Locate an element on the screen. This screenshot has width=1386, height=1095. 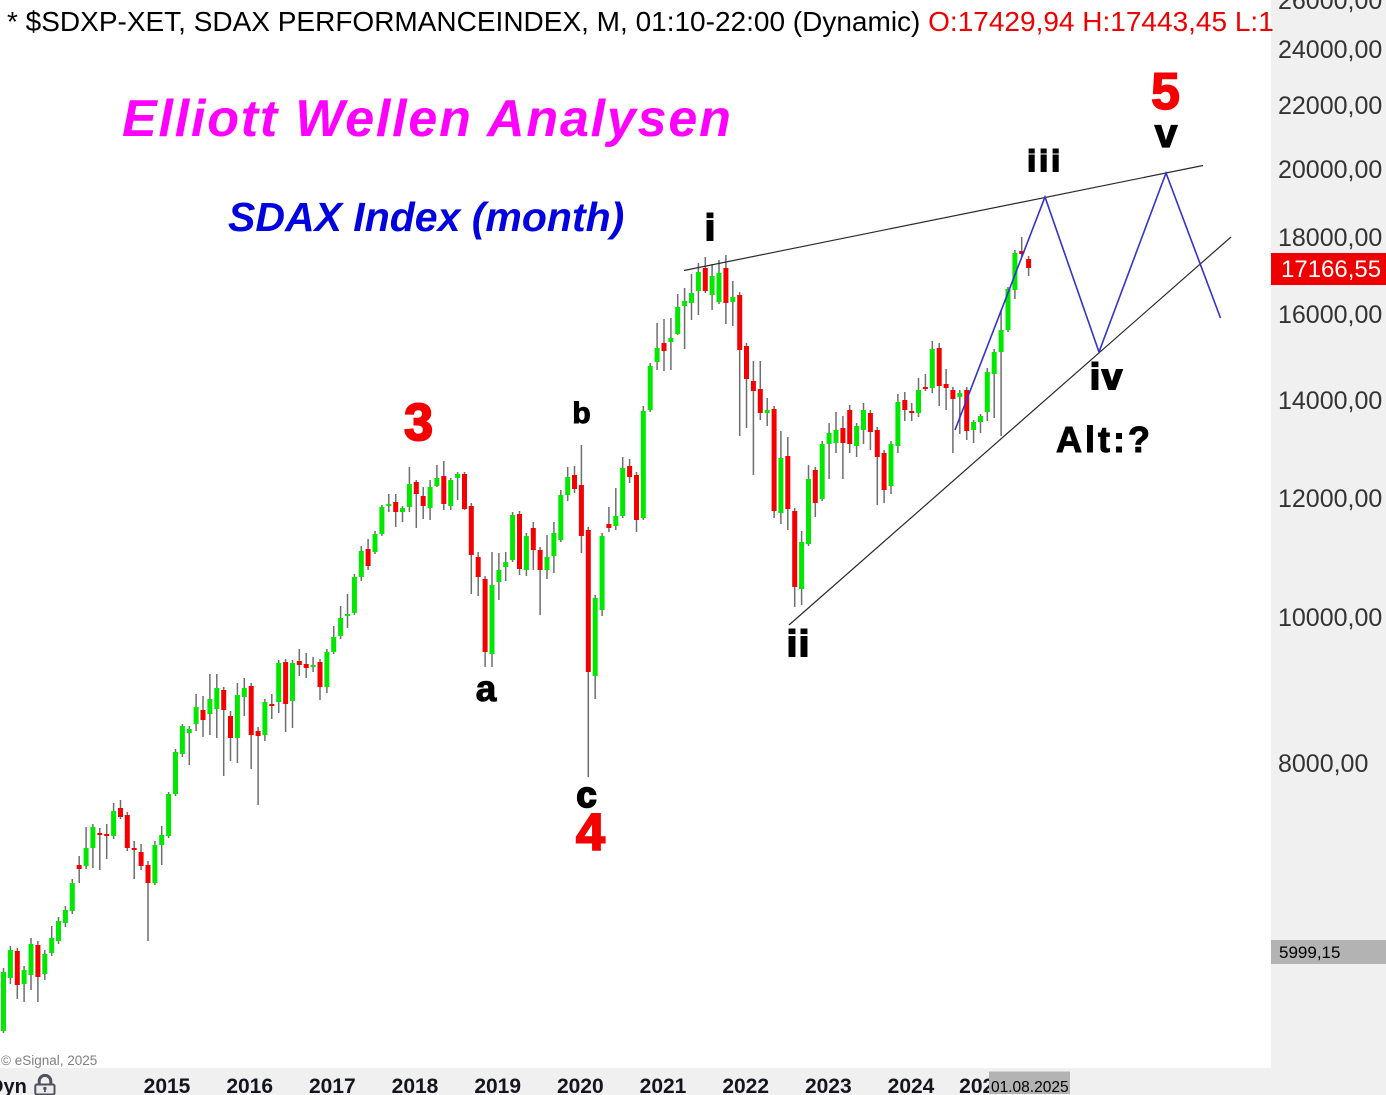
svg-text: 24000,00 is located at coordinates (1330, 50).